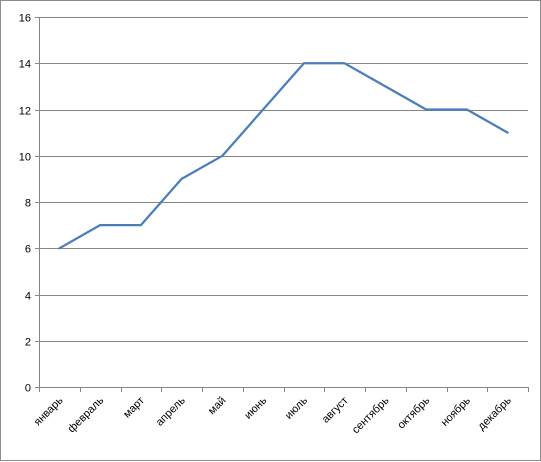  I want to click on x-tick-label: май, so click(217, 406).